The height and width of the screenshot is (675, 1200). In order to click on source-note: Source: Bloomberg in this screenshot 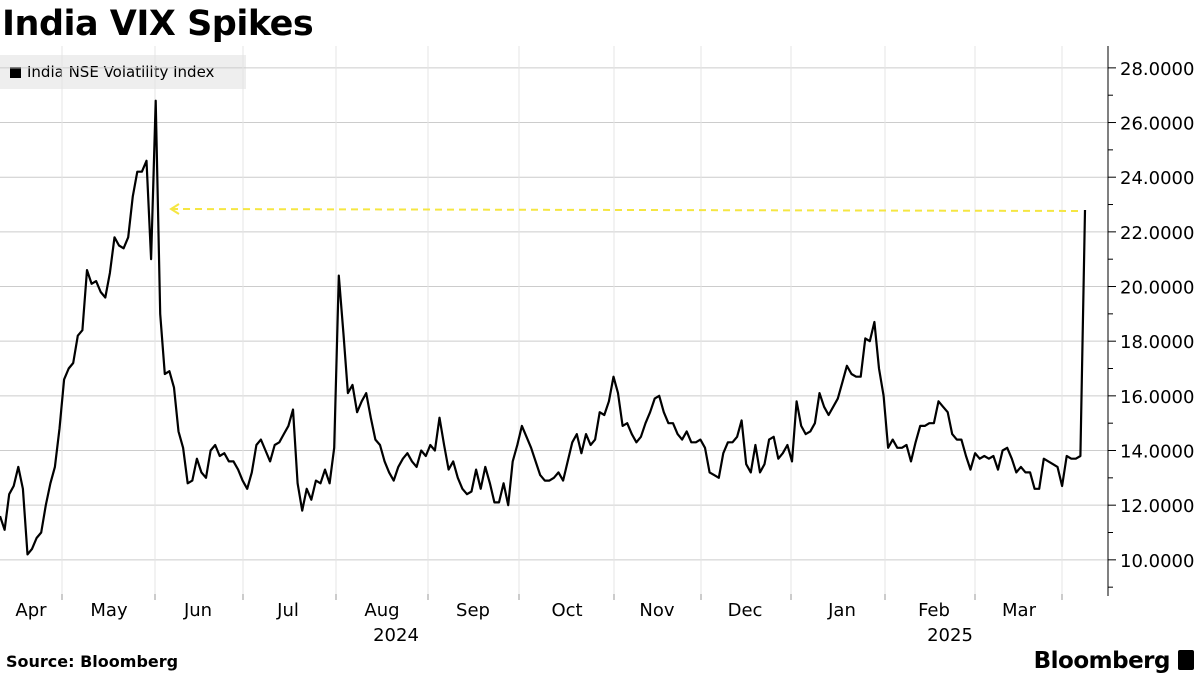, I will do `click(92, 661)`.